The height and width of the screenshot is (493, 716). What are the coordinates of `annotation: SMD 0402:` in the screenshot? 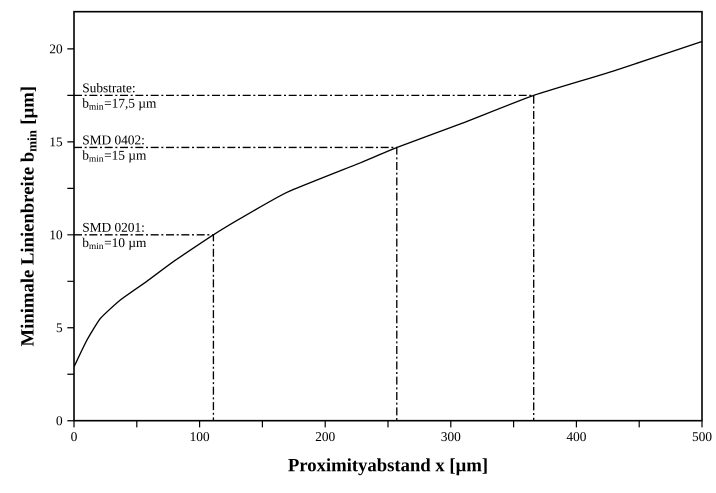 It's located at (113, 140).